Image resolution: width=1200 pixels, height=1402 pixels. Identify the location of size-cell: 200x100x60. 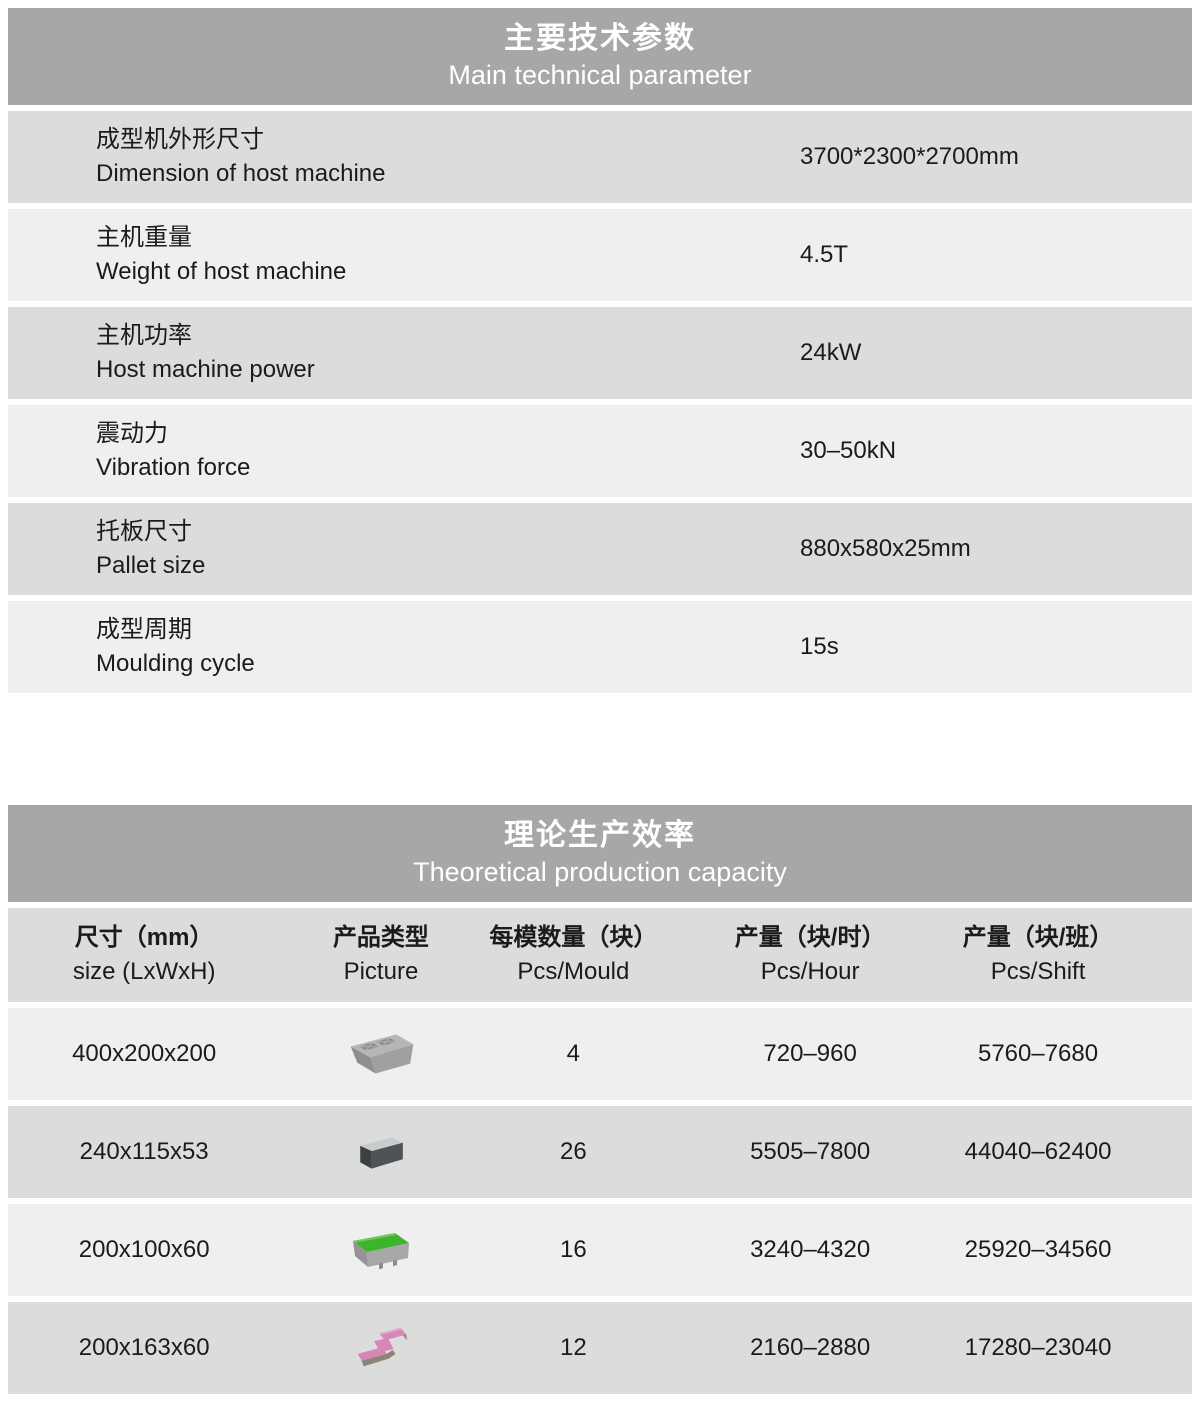
(144, 1249).